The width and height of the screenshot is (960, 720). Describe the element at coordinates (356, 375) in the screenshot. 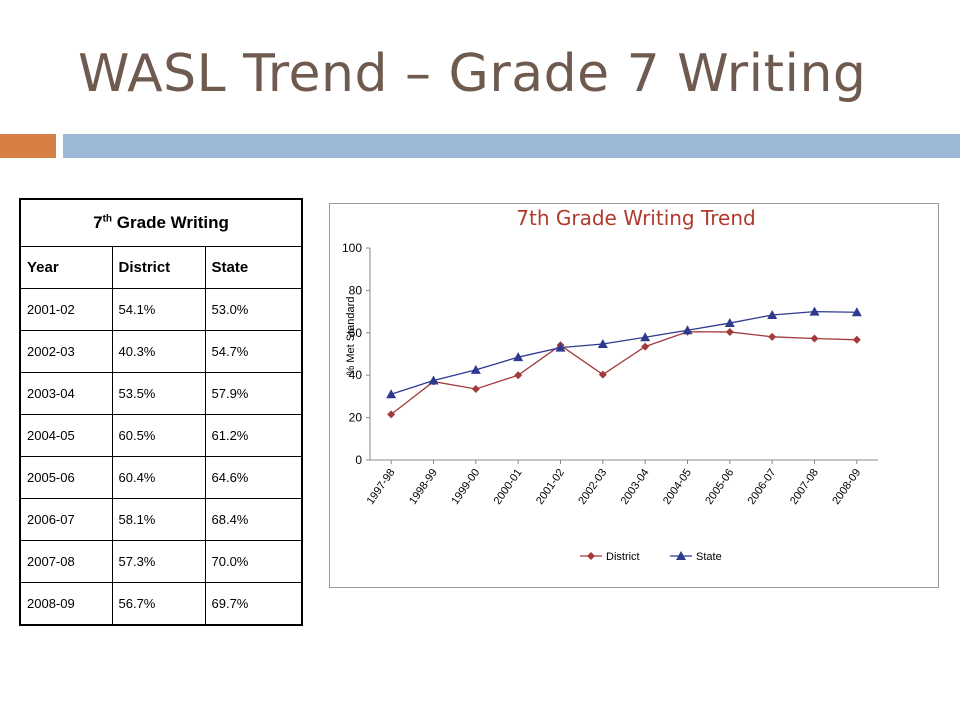

I see `y-tick-label: 40` at that location.